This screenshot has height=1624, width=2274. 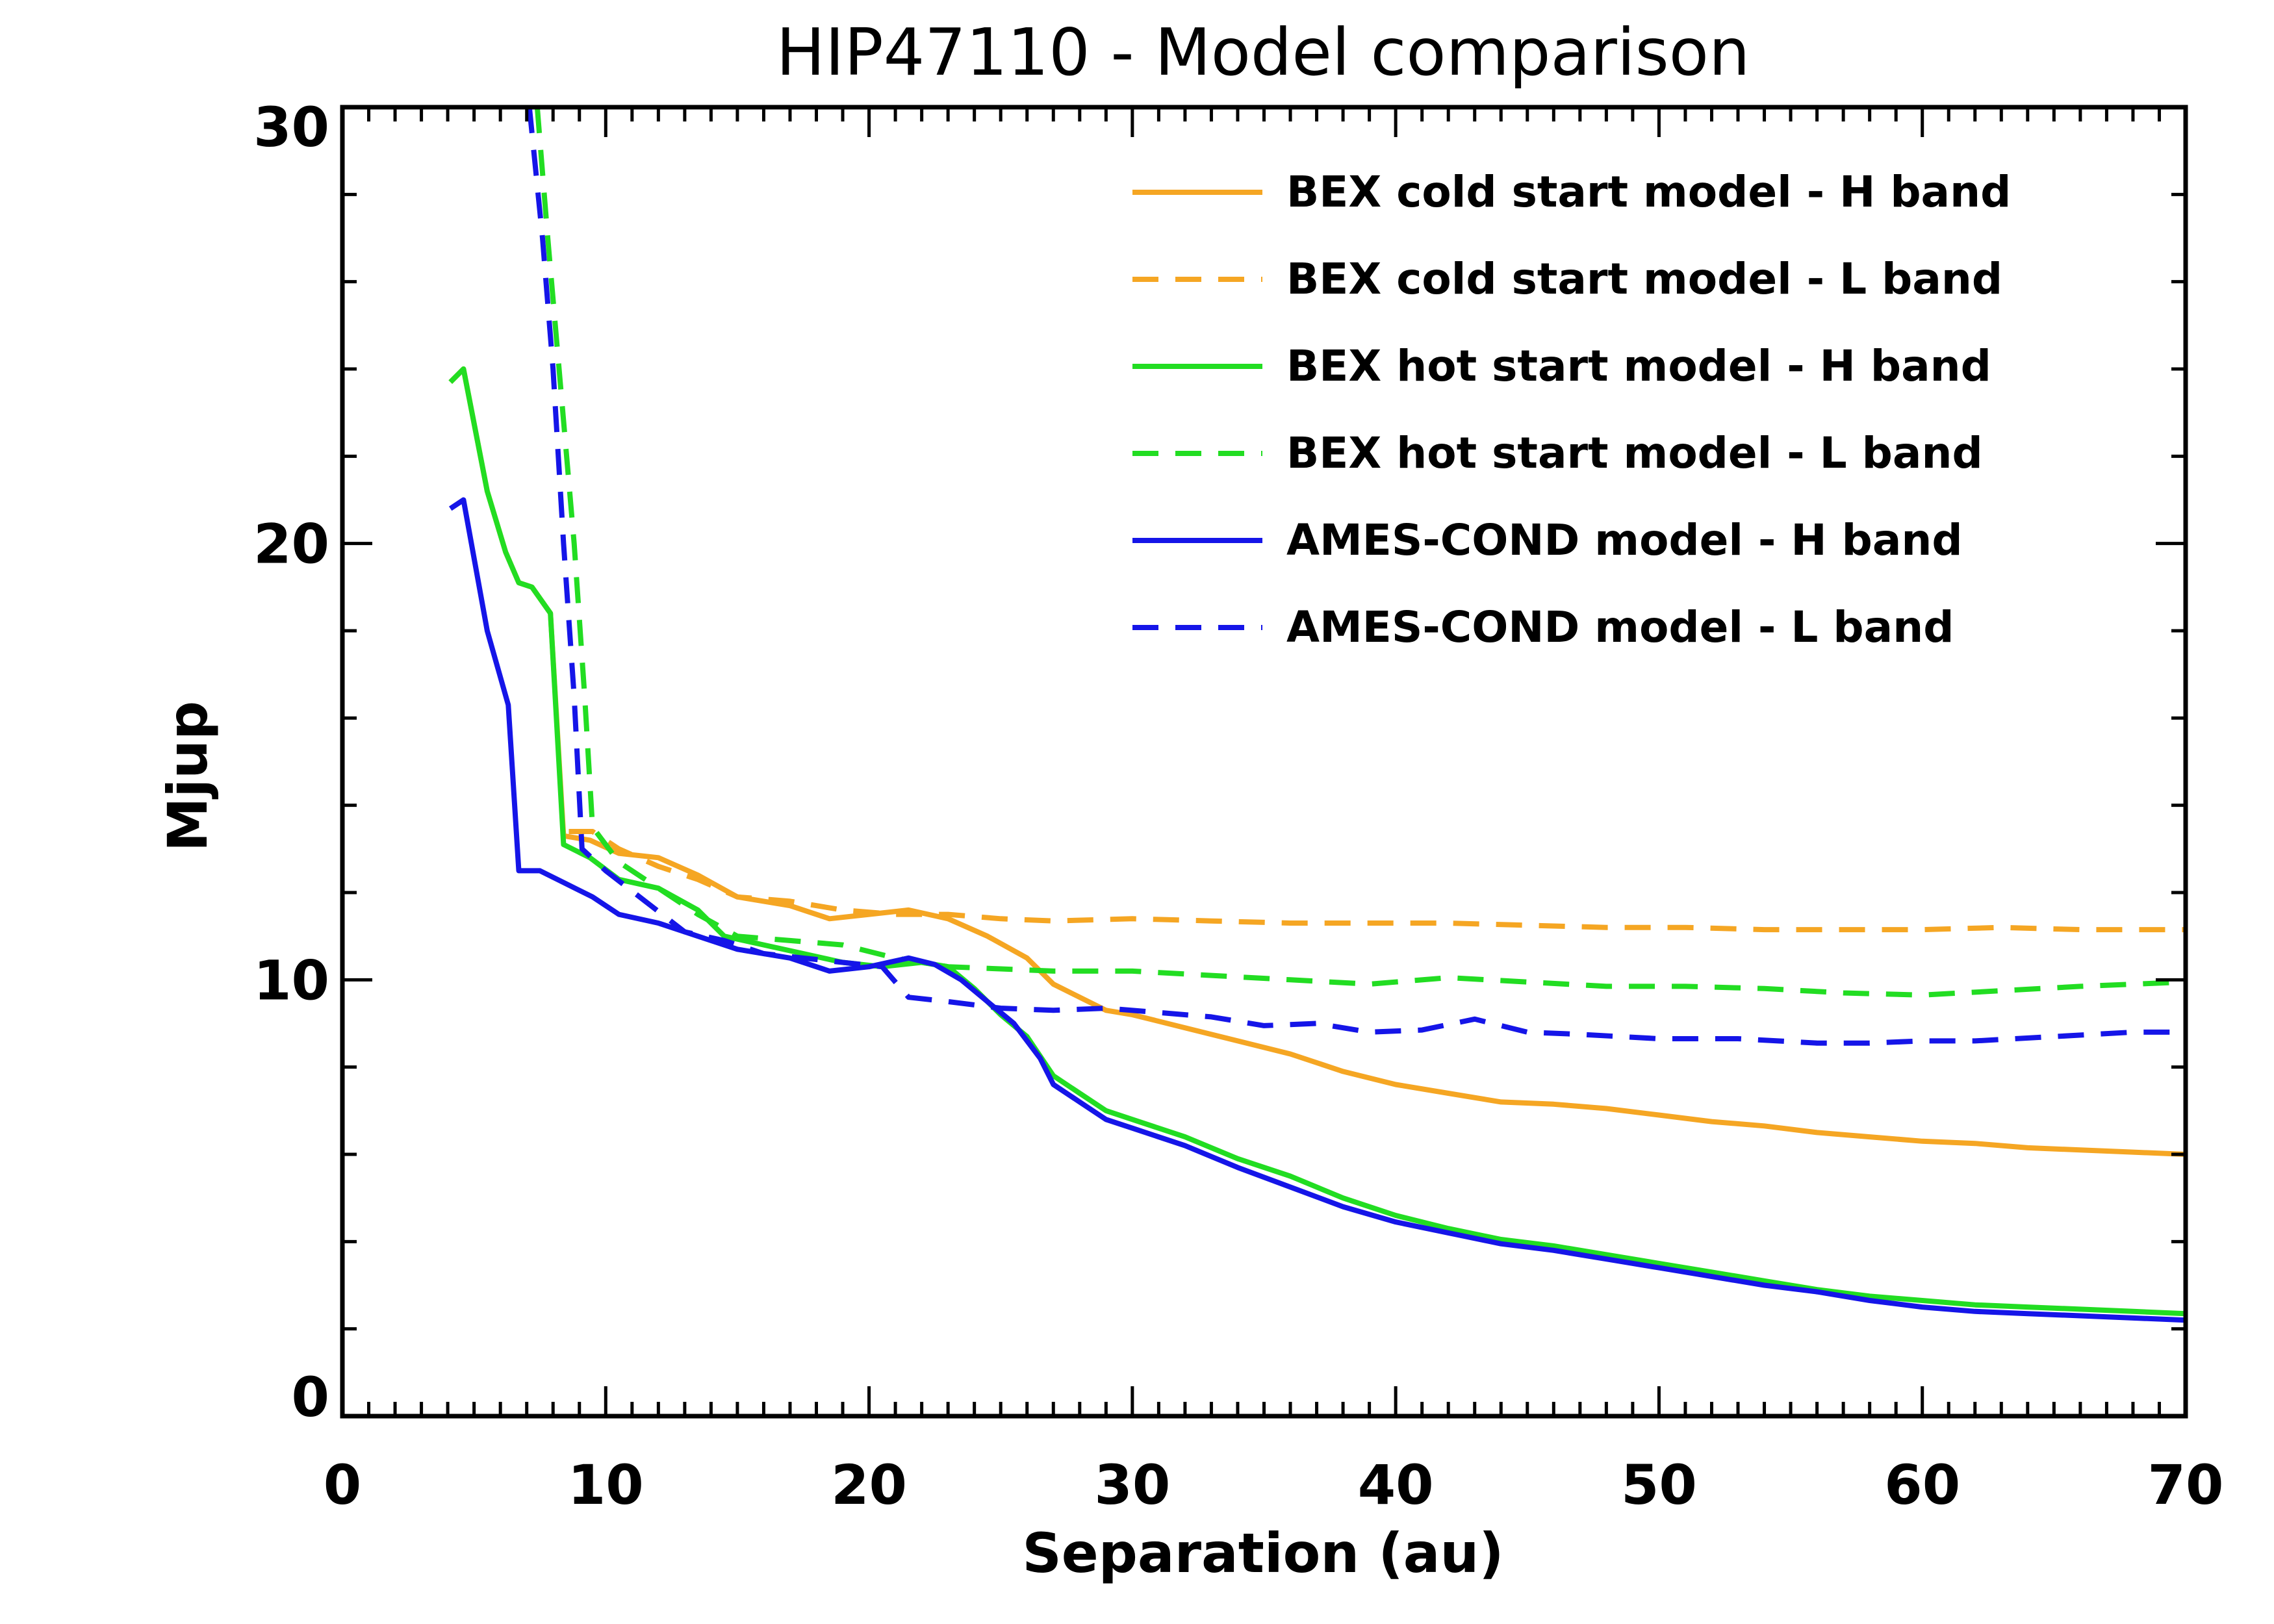 What do you see at coordinates (291, 980) in the screenshot?
I see `y-tick-label: 10` at bounding box center [291, 980].